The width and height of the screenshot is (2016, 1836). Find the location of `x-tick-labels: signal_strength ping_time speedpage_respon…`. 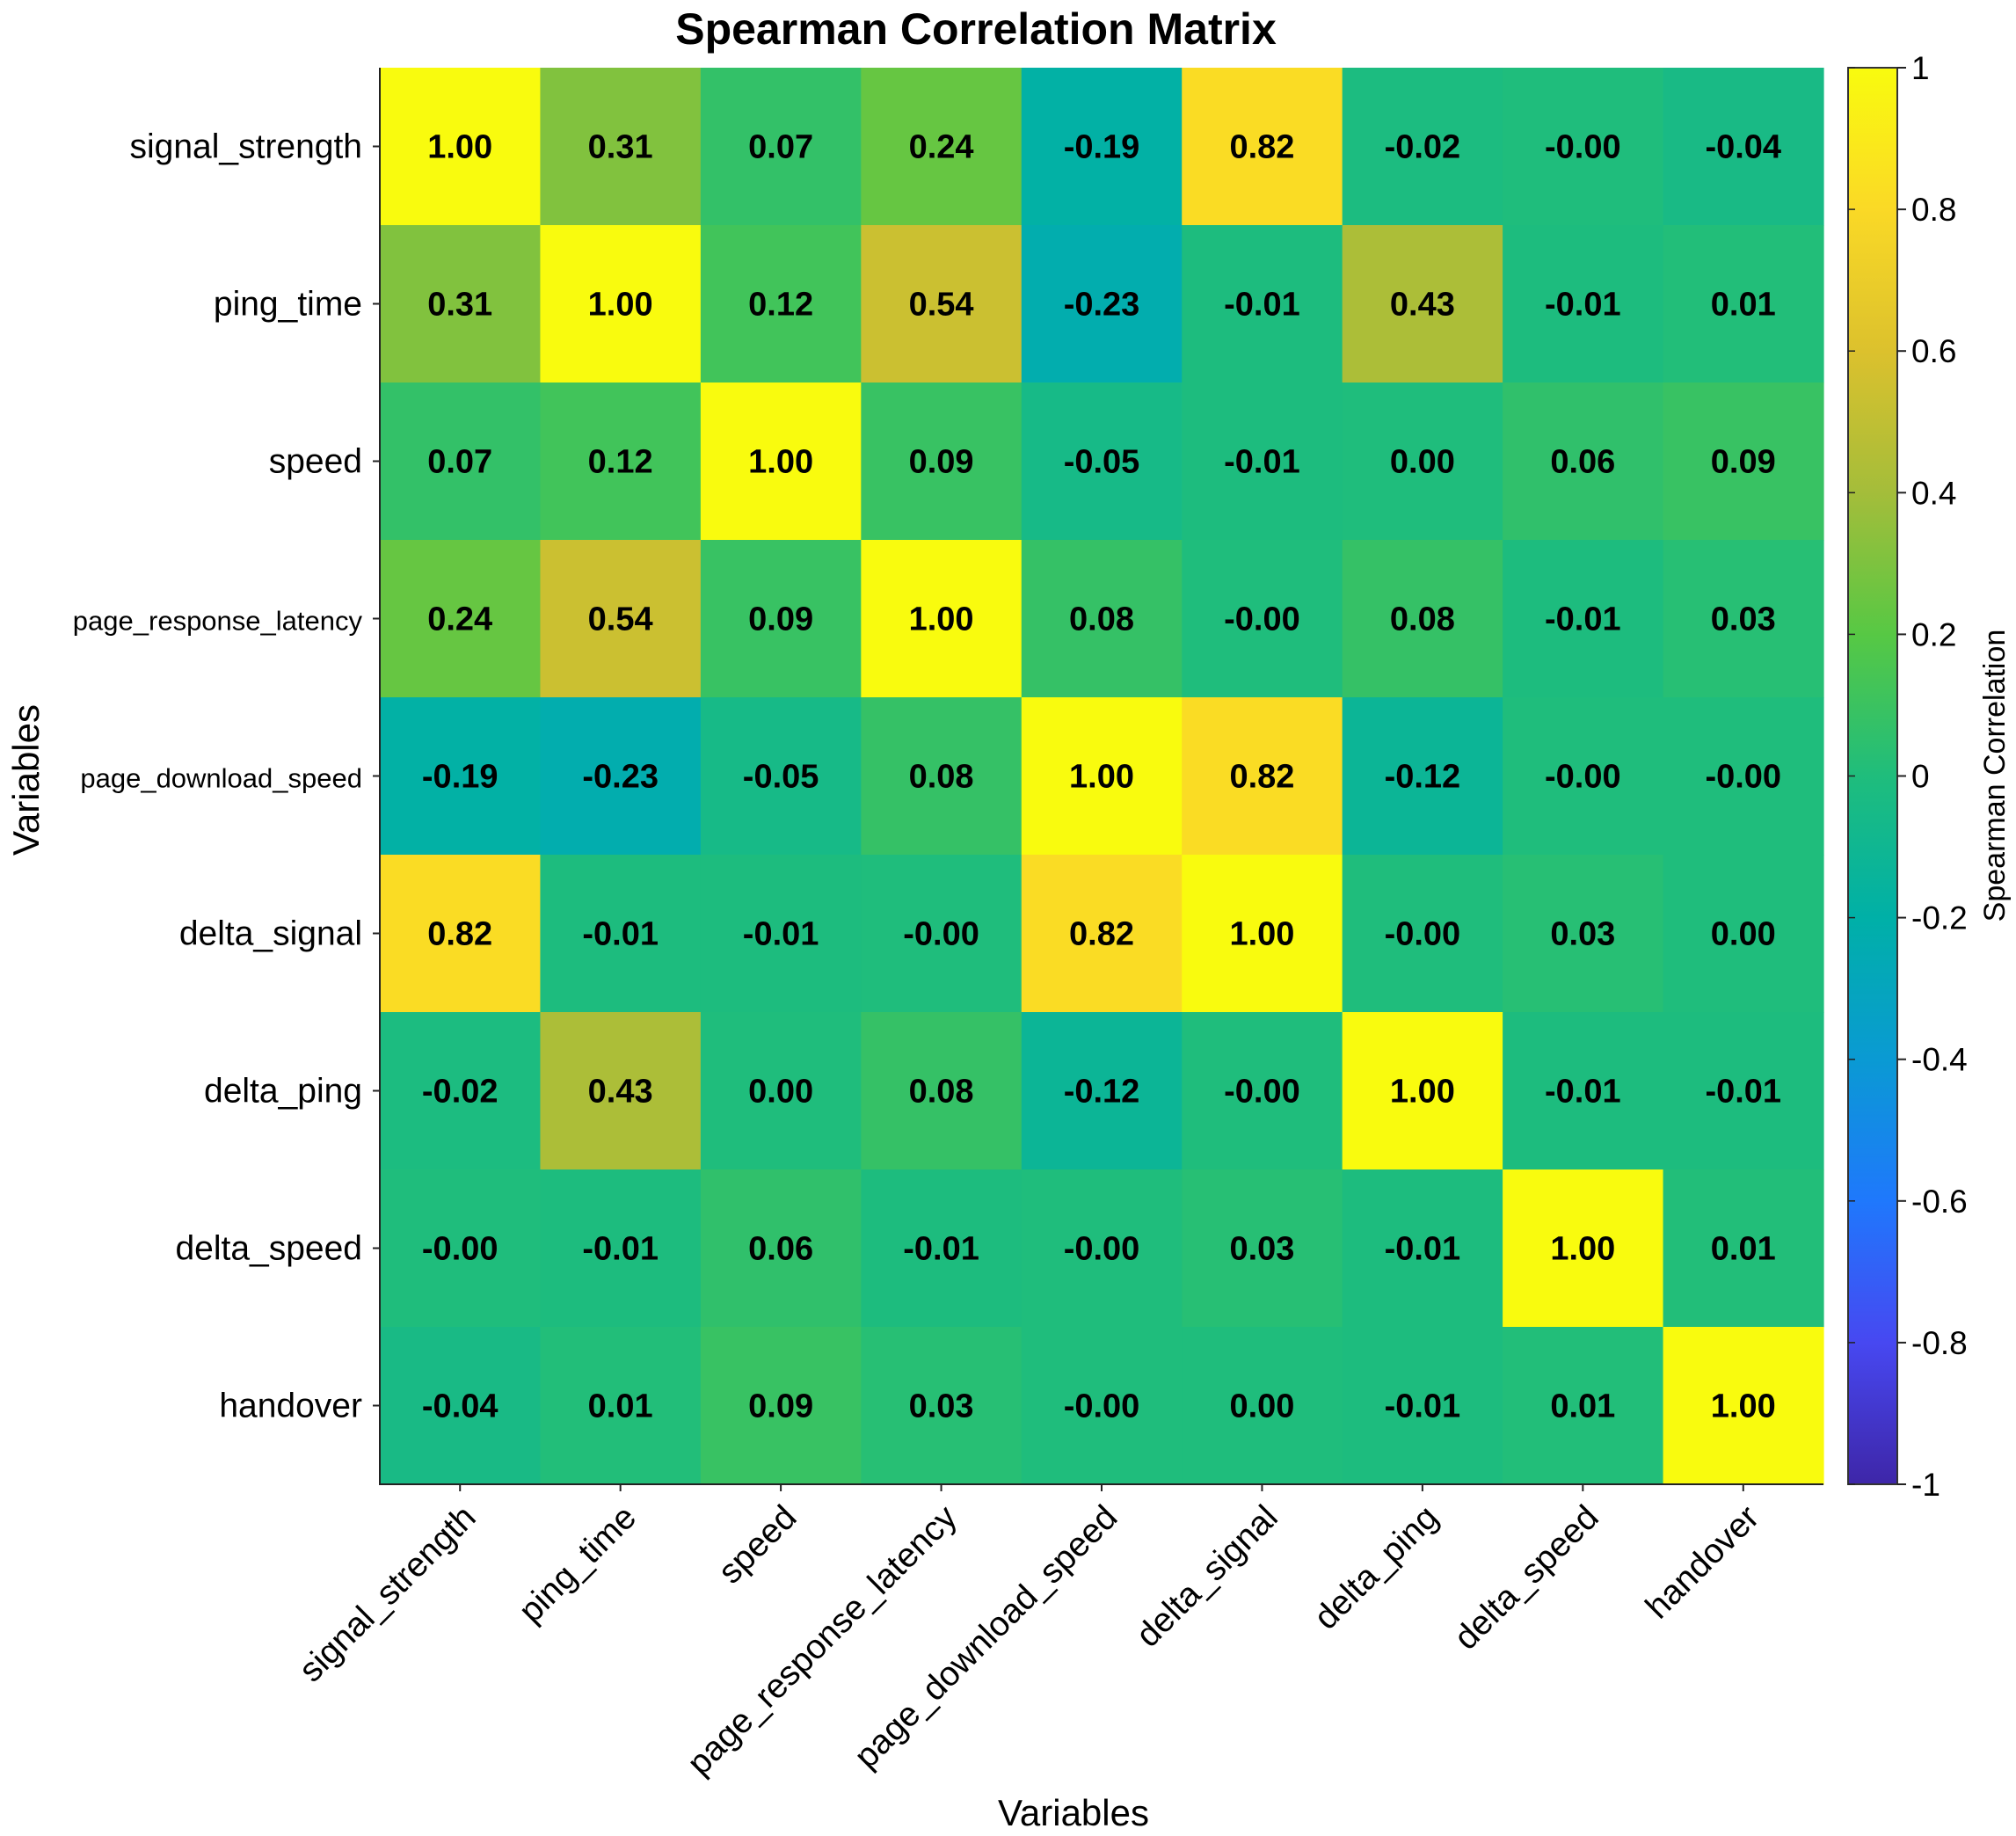

x-tick-labels: signal_strength ping_time speedpage_respon… is located at coordinates (1029, 1640).